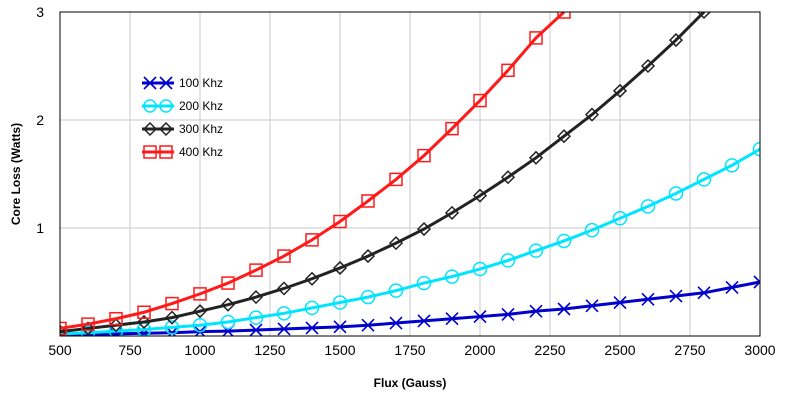 This screenshot has height=398, width=797. Describe the element at coordinates (619, 350) in the screenshot. I see `x-tick-label: 2500` at that location.